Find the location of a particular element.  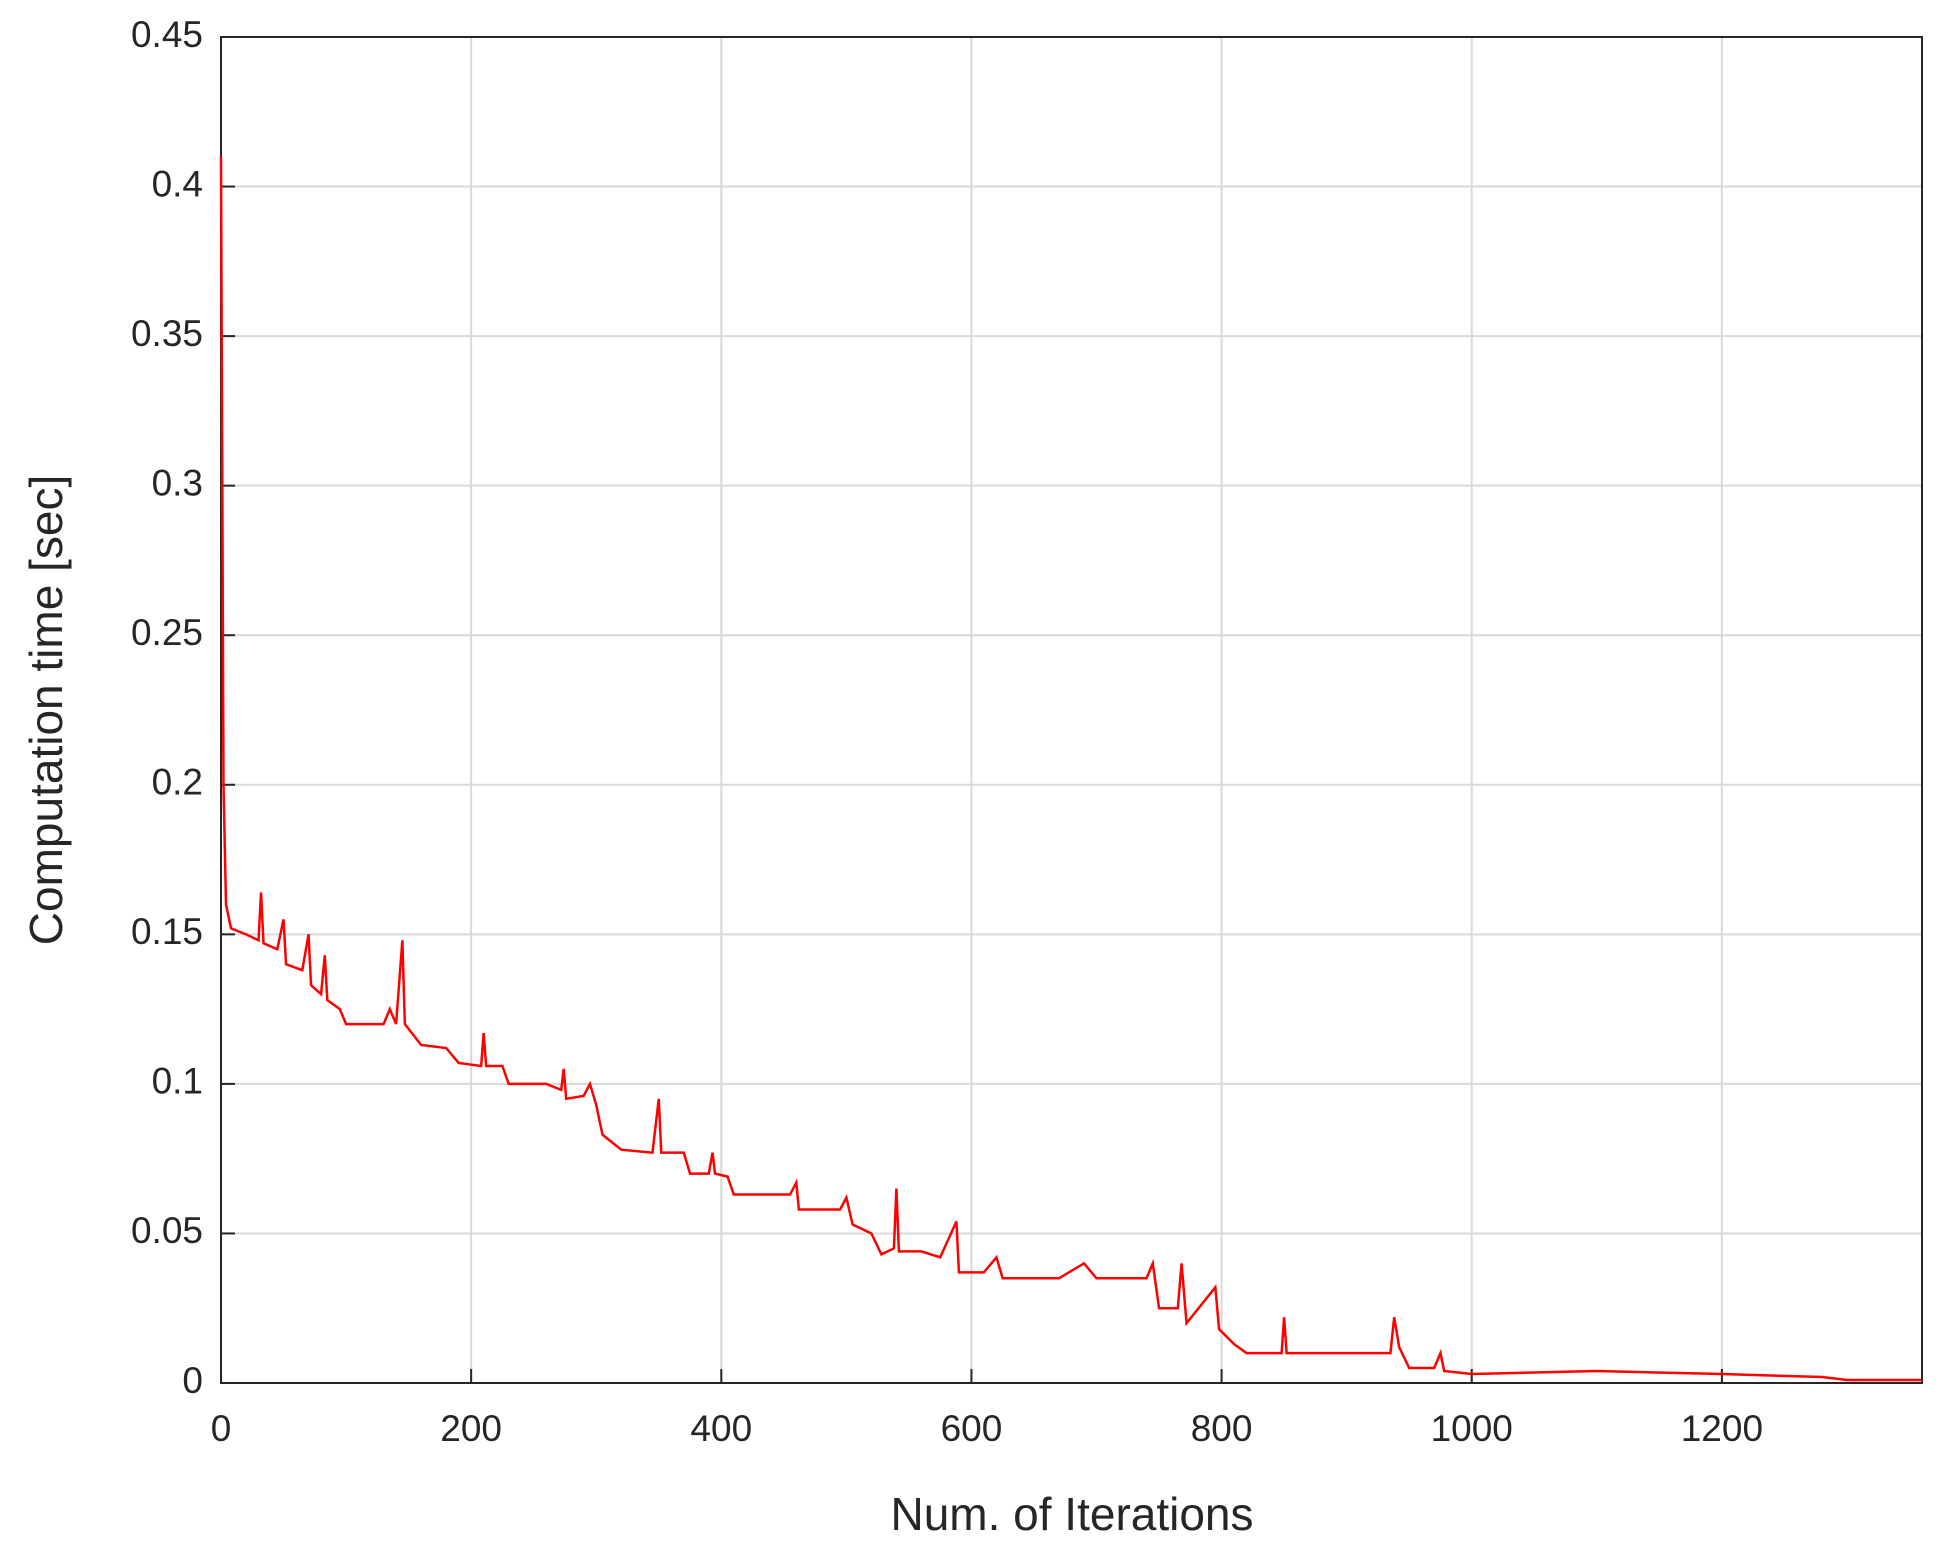

y-tick-label: 0.35 is located at coordinates (167, 333).